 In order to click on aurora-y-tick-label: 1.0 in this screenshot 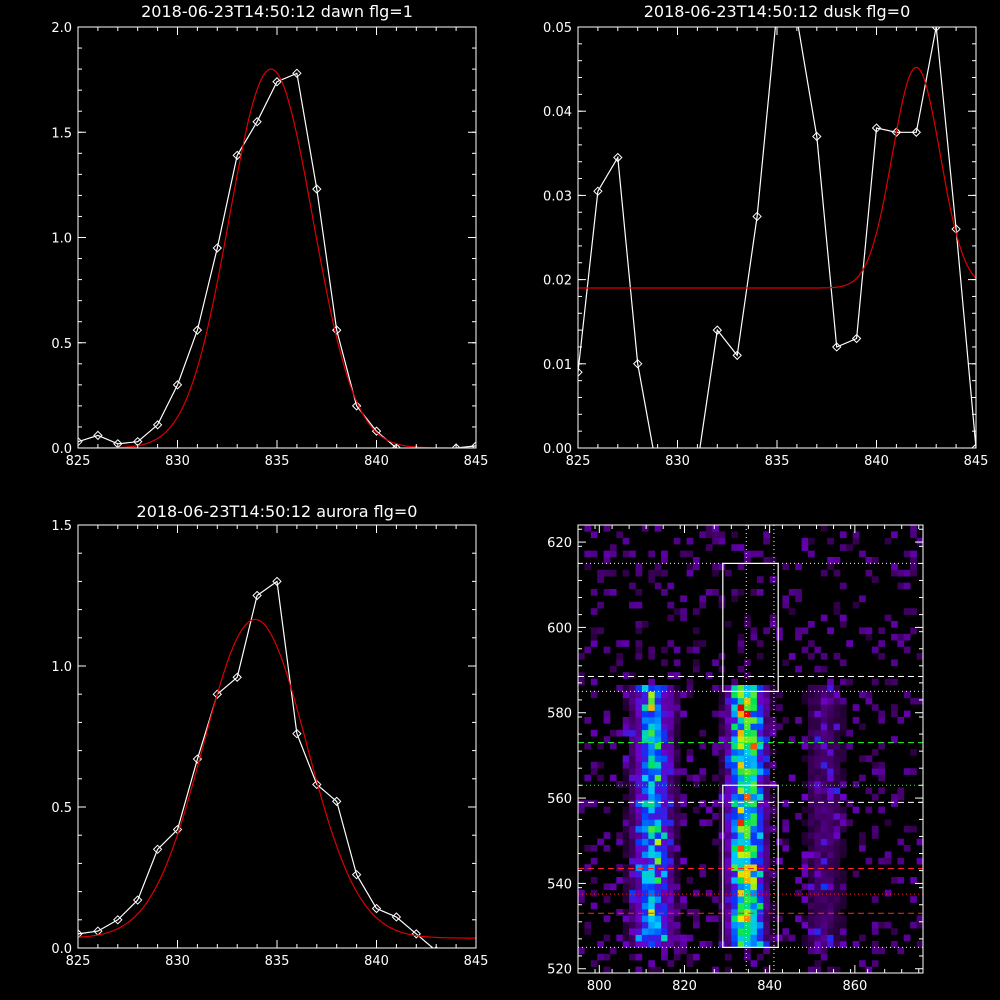, I will do `click(61, 667)`.